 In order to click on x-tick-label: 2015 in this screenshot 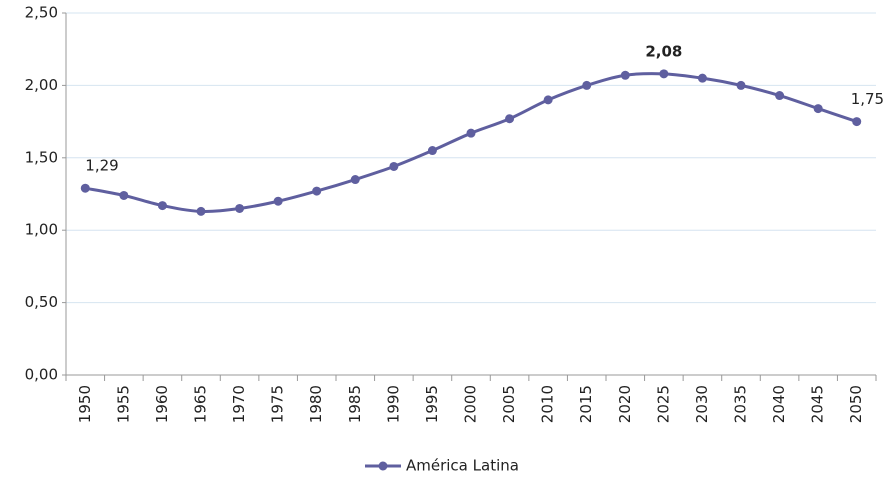, I will do `click(586, 404)`.